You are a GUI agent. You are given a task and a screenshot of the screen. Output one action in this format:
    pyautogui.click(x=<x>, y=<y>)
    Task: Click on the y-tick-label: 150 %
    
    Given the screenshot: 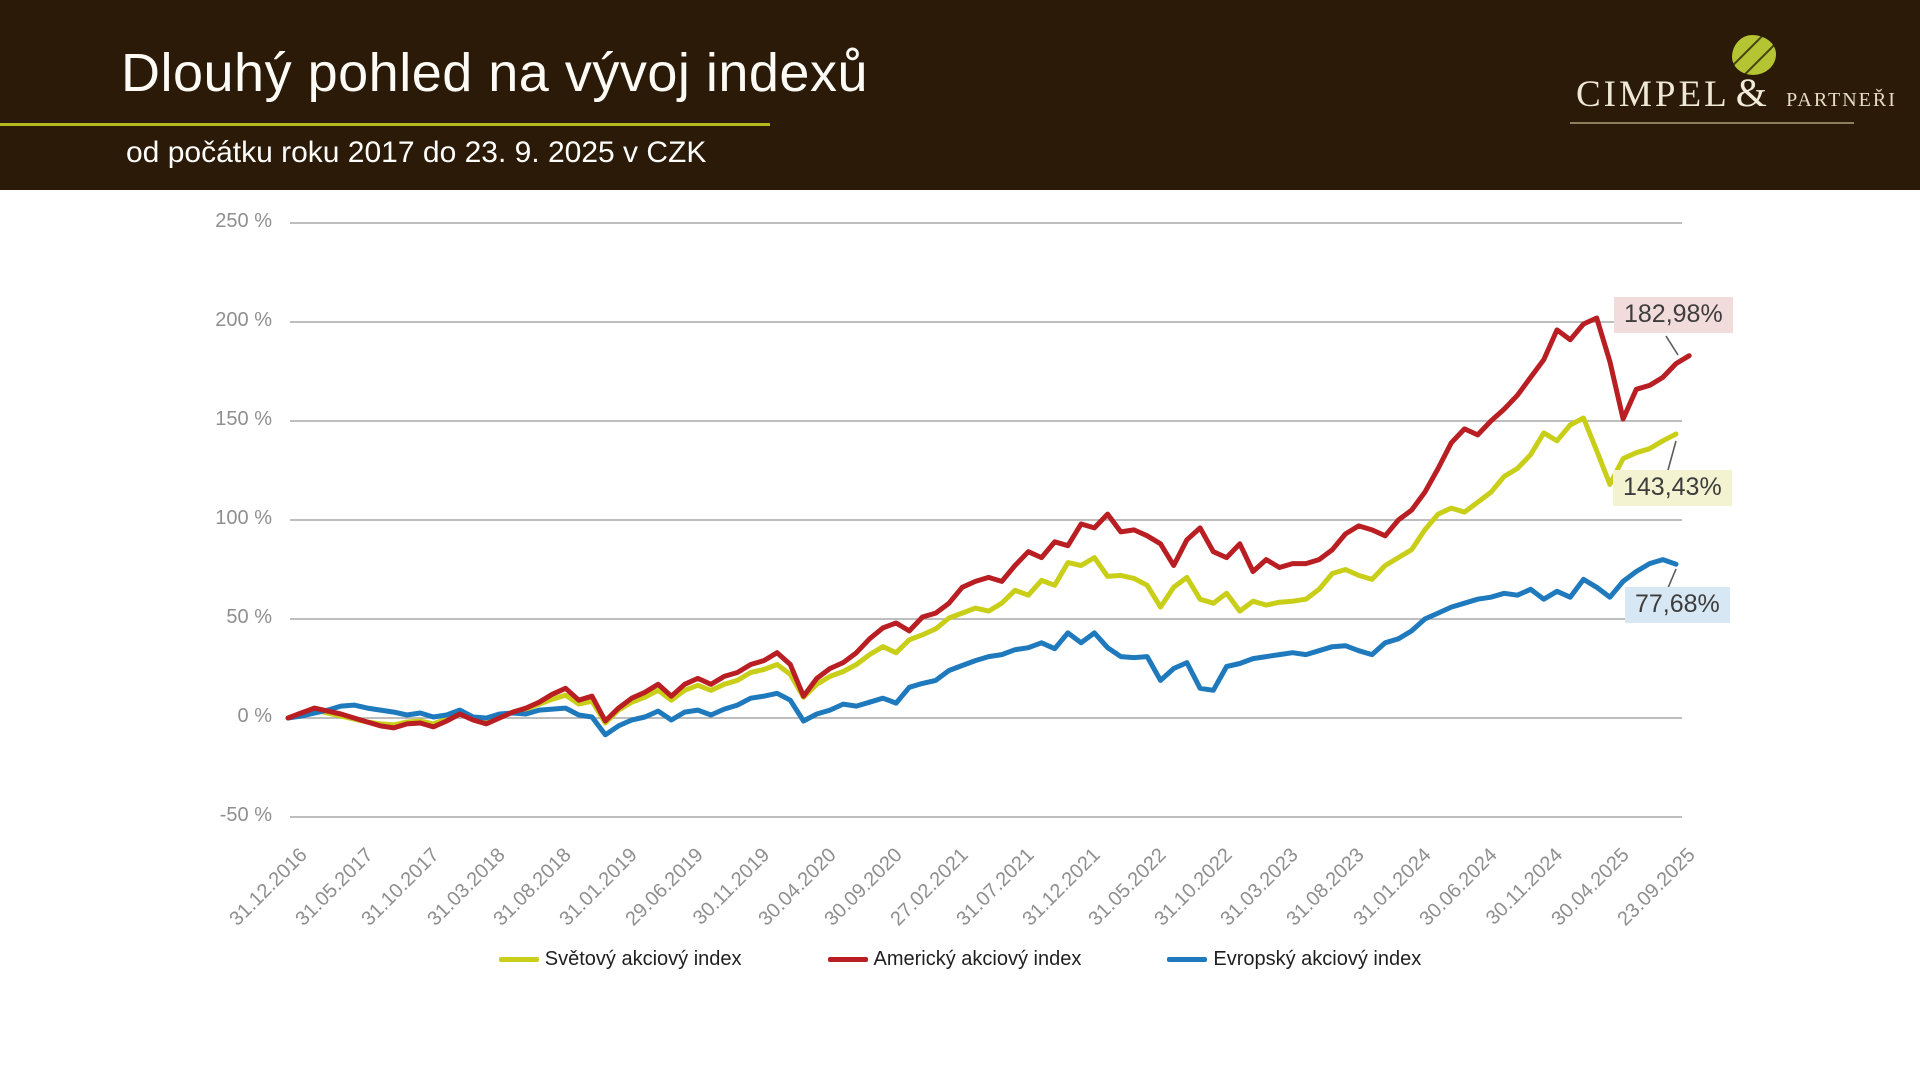 What is the action you would take?
    pyautogui.click(x=243, y=419)
    